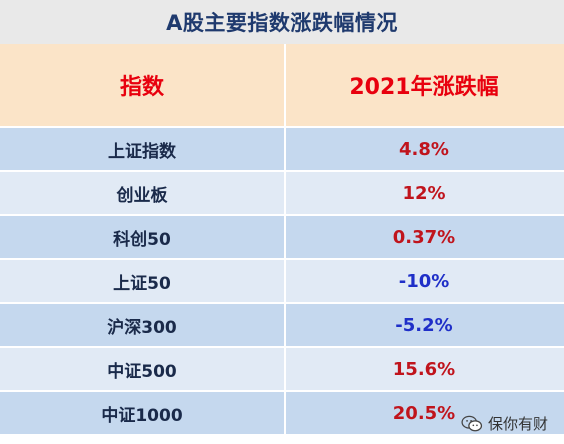  Describe the element at coordinates (282, 192) in the screenshot. I see `table-row: 创业板 12%` at that location.